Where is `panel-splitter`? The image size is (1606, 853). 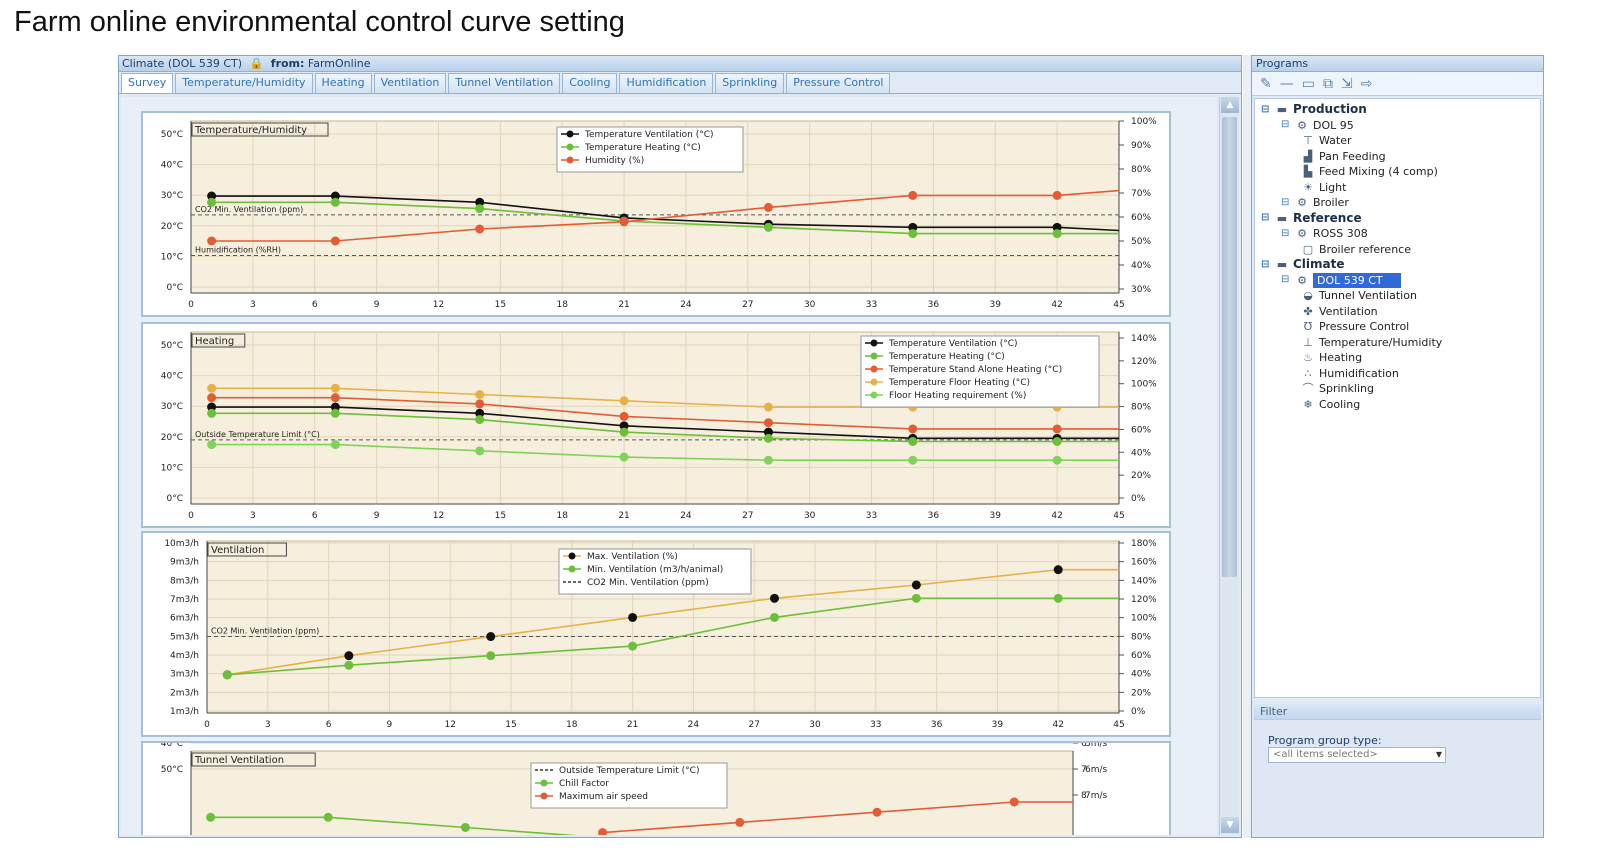
panel-splitter is located at coordinates (1247, 446).